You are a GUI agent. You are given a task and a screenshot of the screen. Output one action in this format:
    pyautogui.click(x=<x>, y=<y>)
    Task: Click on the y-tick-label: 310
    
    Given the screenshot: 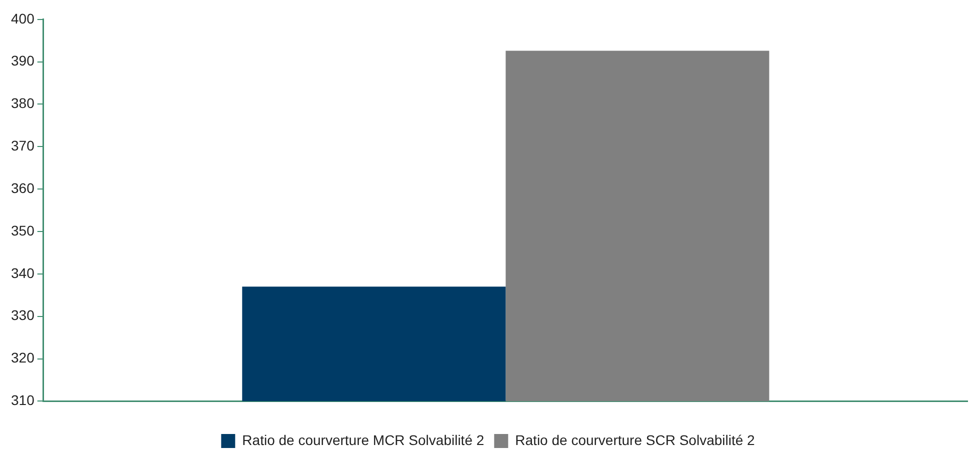 What is the action you would take?
    pyautogui.click(x=23, y=400)
    